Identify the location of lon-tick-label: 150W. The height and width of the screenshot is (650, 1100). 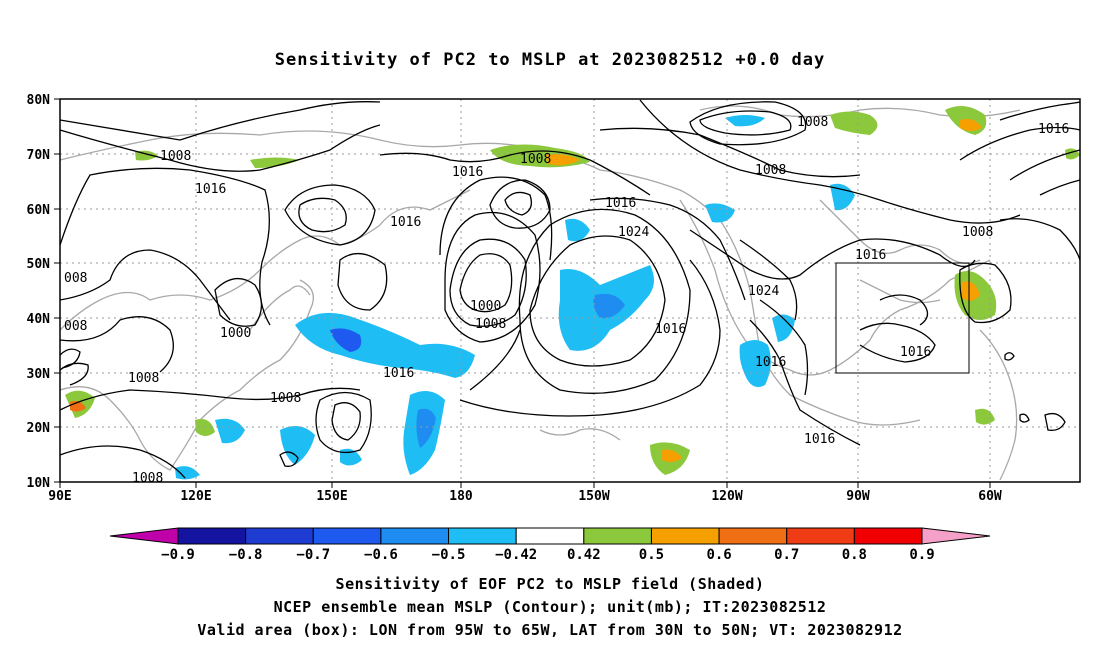
(593, 496).